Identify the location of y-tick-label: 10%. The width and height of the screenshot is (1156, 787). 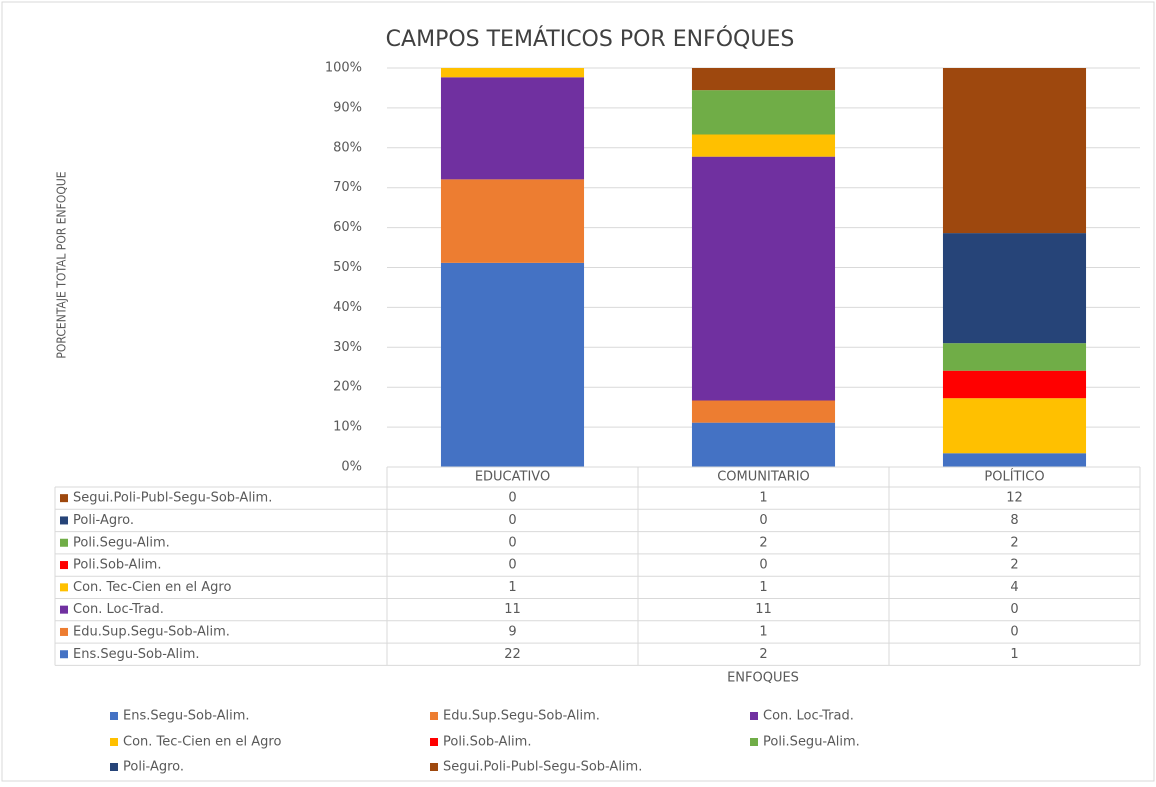
(347, 427).